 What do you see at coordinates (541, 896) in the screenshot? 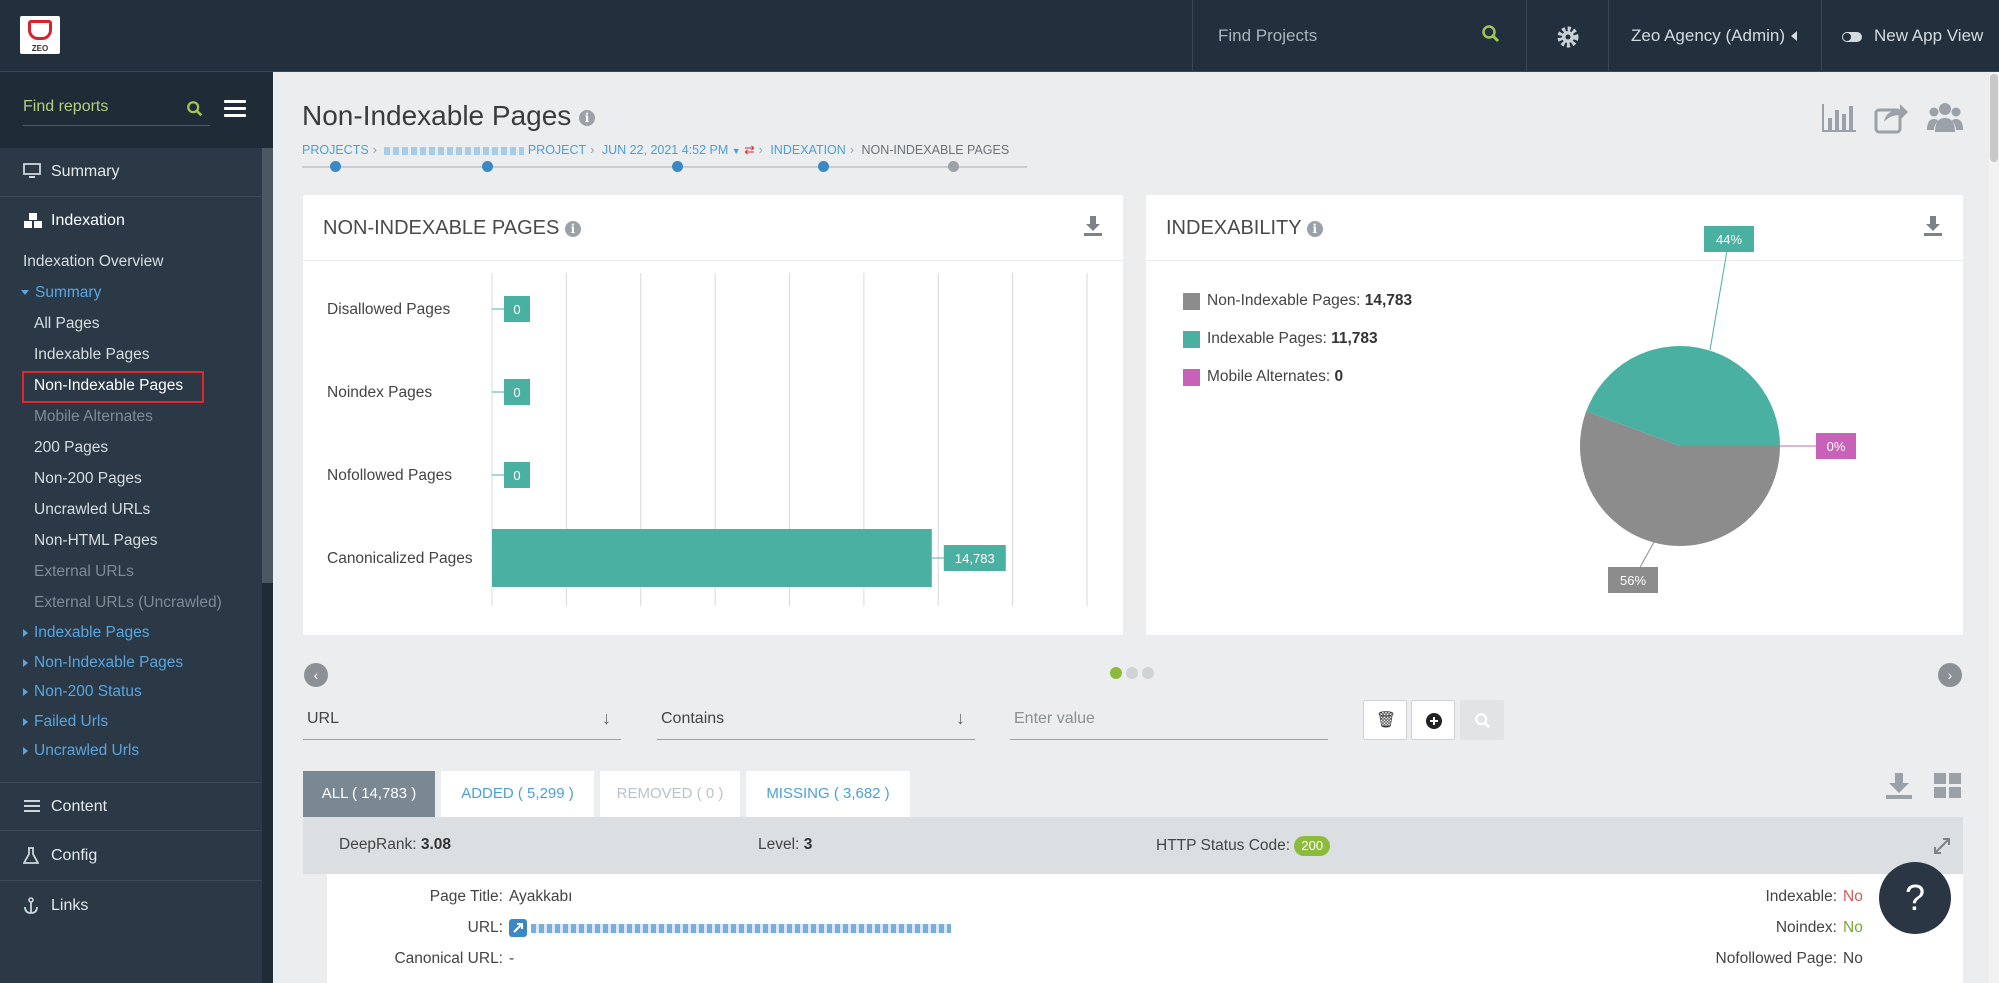
I see `page-title-value: Ayakkabı` at bounding box center [541, 896].